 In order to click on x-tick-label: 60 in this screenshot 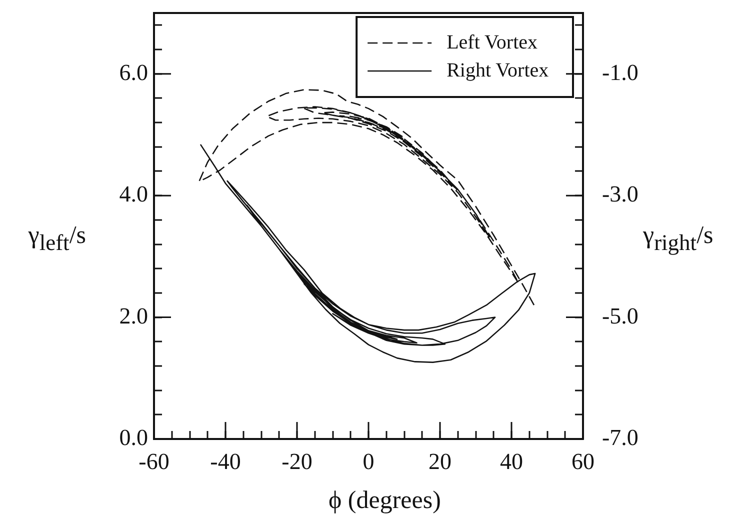, I will do `click(583, 461)`.